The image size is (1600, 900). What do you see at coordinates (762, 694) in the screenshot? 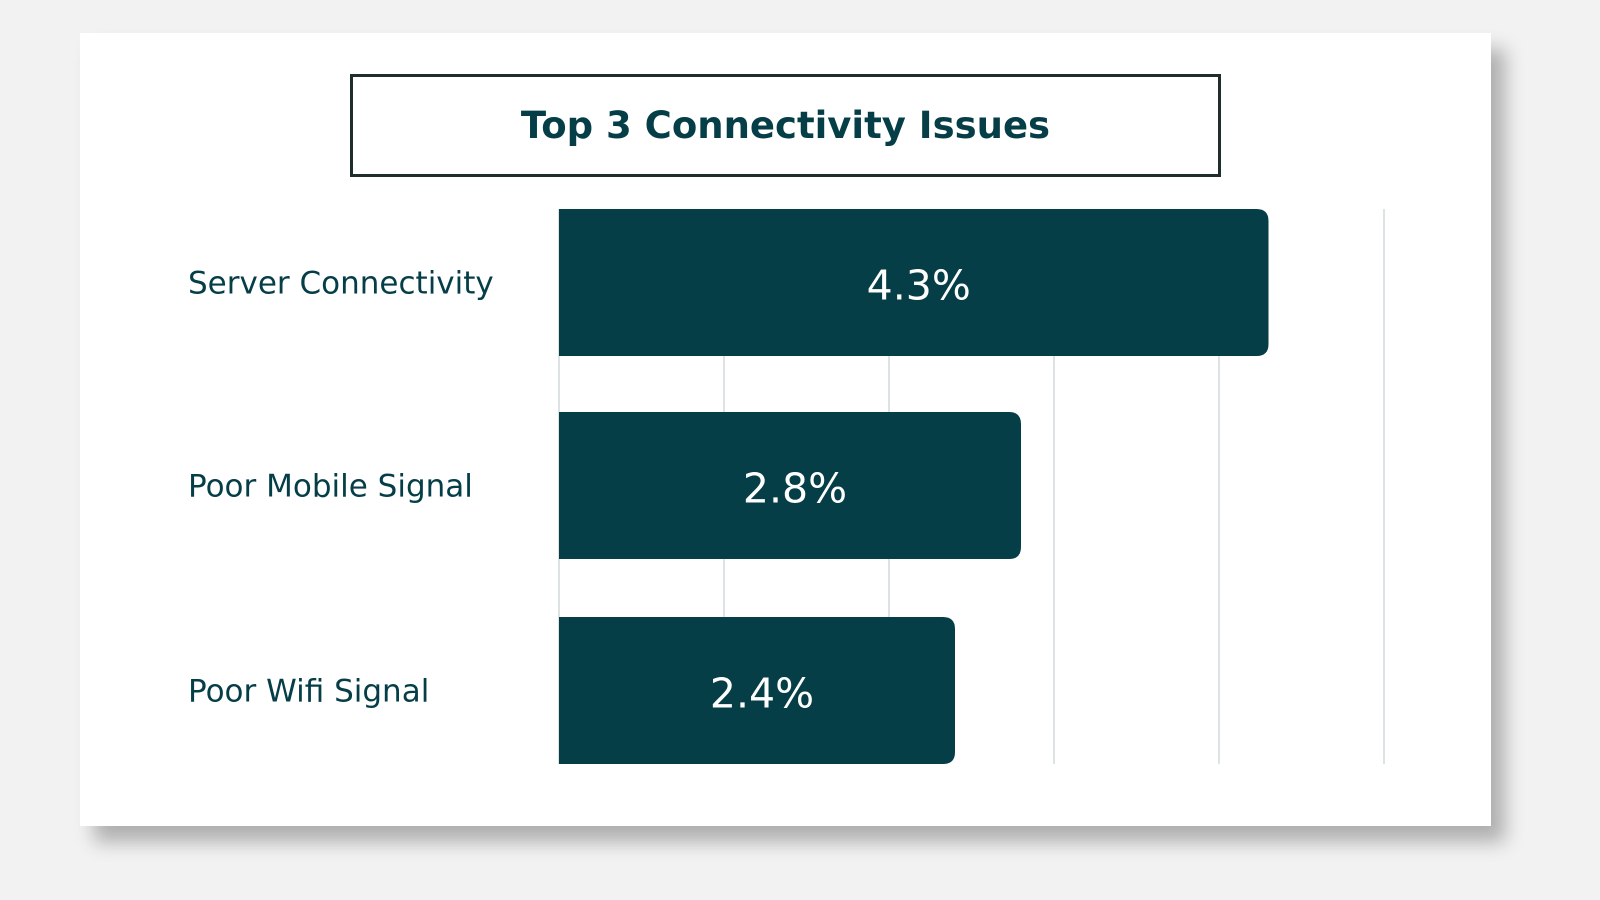
I see `value-label: 2.4%` at bounding box center [762, 694].